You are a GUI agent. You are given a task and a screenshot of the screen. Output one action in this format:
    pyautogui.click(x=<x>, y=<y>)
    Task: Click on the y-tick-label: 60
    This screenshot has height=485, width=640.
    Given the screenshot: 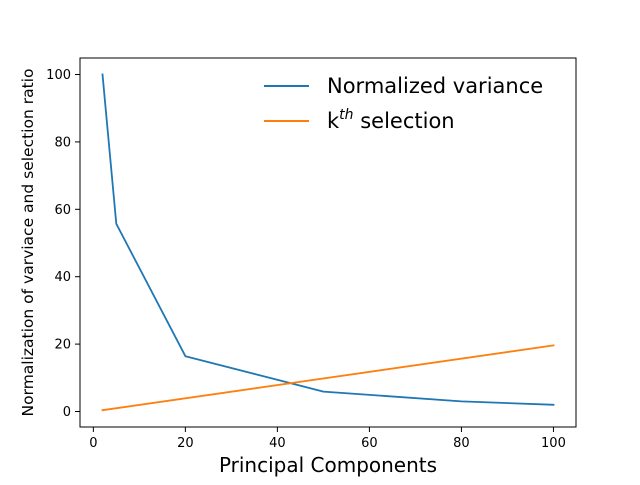 What is the action you would take?
    pyautogui.click(x=62, y=210)
    